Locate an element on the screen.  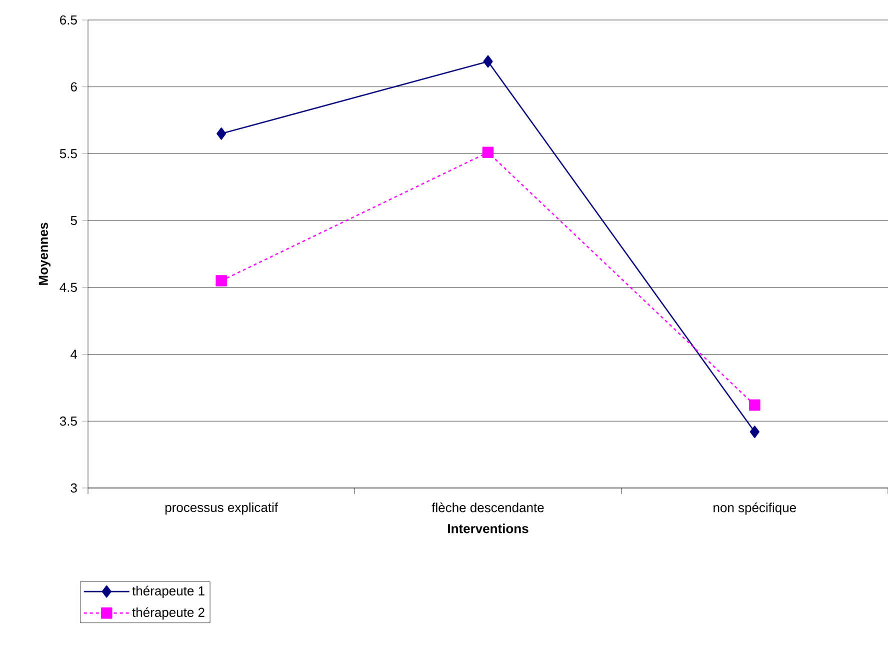
y-axis-title: Moyennes is located at coordinates (44, 253).